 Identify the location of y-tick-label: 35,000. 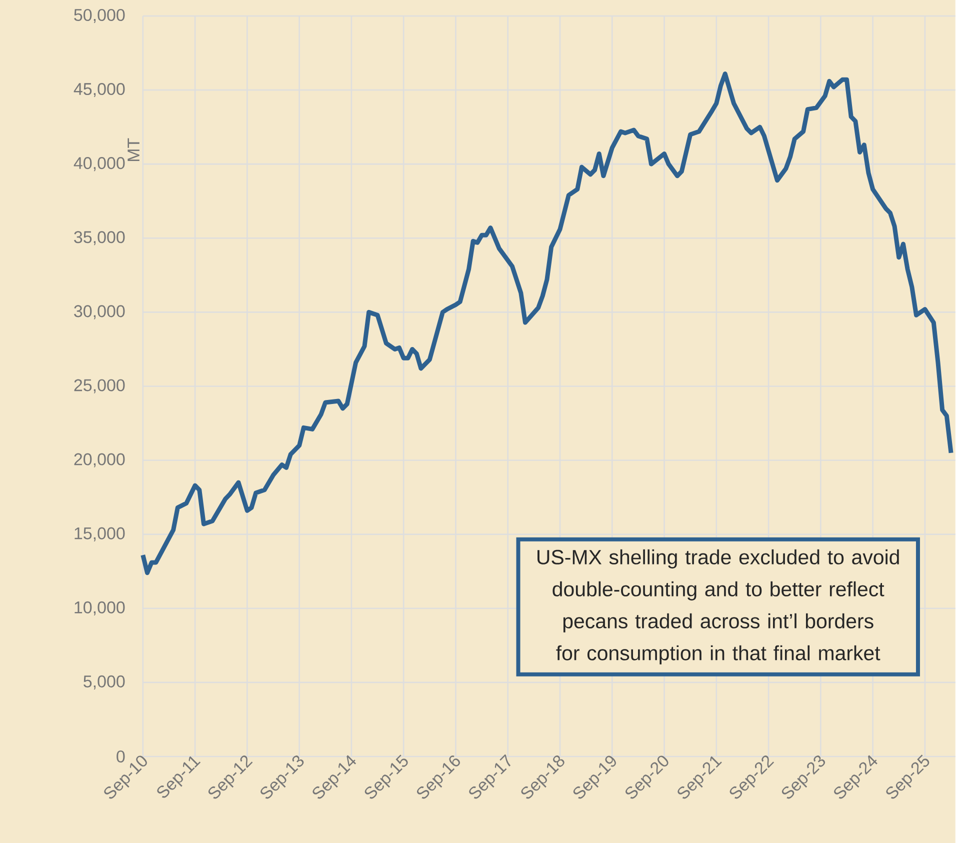
(99, 237).